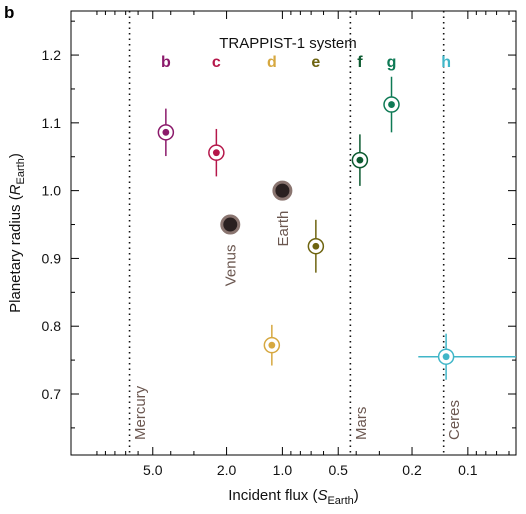  What do you see at coordinates (272, 345) in the screenshot?
I see `planet-dot-d` at bounding box center [272, 345].